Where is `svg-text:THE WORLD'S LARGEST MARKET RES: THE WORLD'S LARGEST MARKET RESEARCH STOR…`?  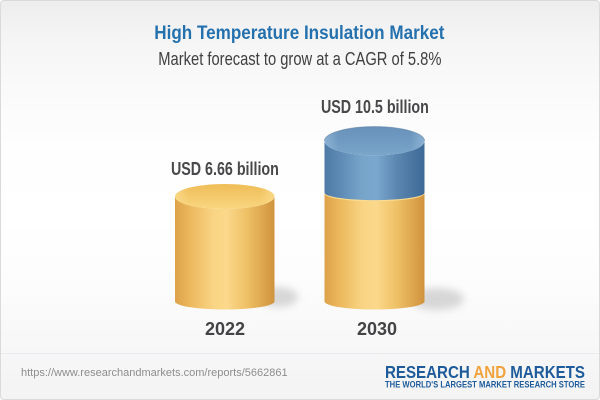 svg-text:THE WORLD'S LARGEST MARKET RES: THE WORLD'S LARGEST MARKET RESEARCH STOR… is located at coordinates (485, 385).